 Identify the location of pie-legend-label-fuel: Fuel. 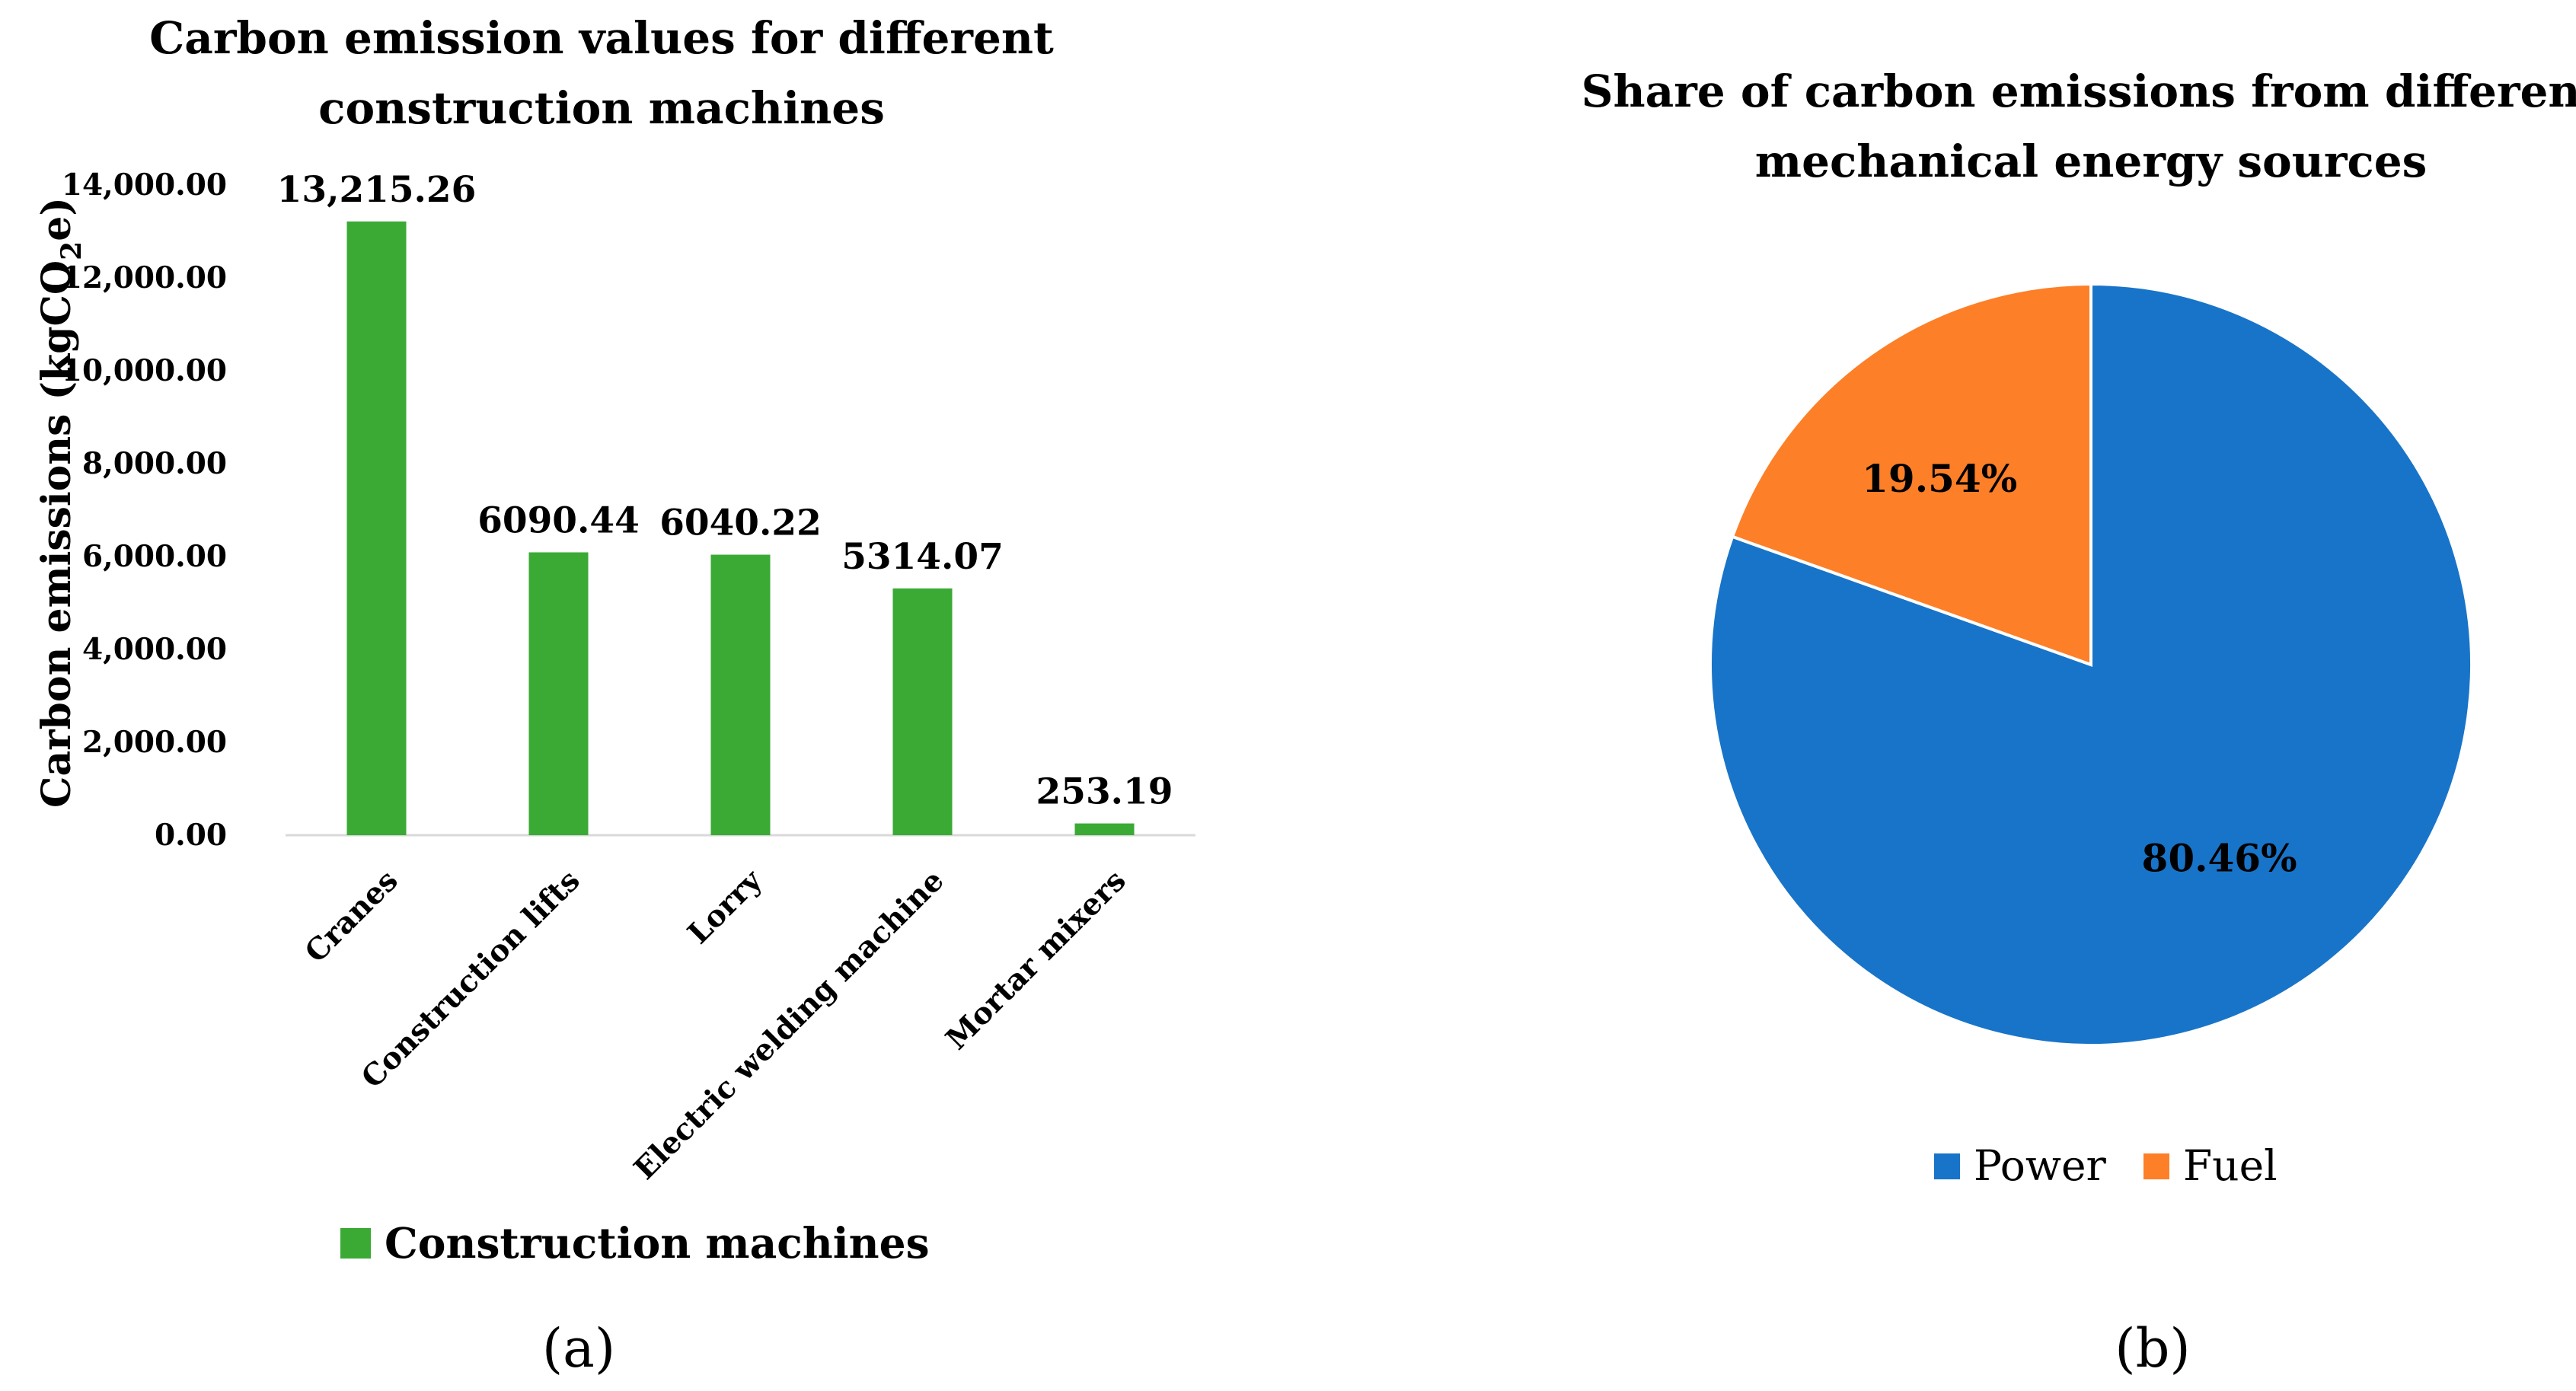
(2230, 1165).